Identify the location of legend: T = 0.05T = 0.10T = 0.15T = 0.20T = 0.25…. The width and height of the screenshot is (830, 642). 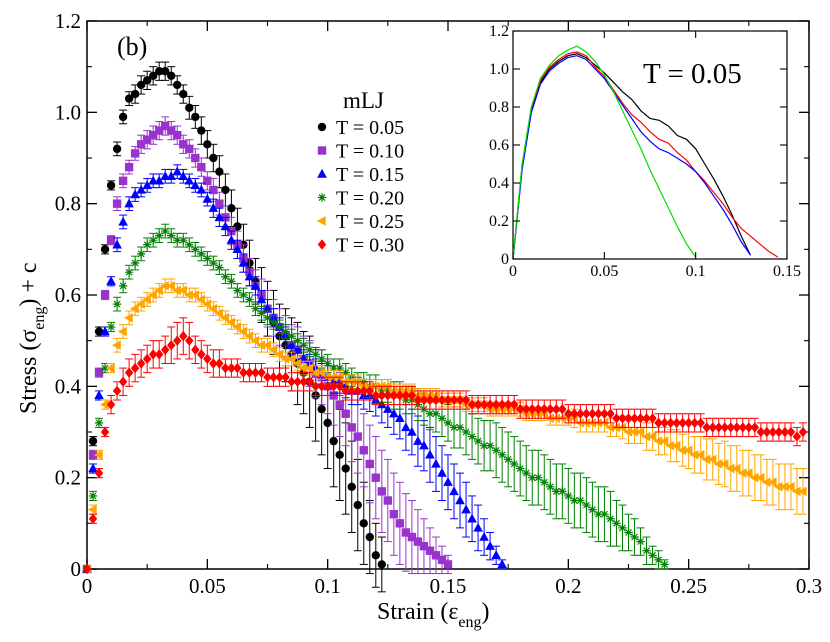
(360, 187).